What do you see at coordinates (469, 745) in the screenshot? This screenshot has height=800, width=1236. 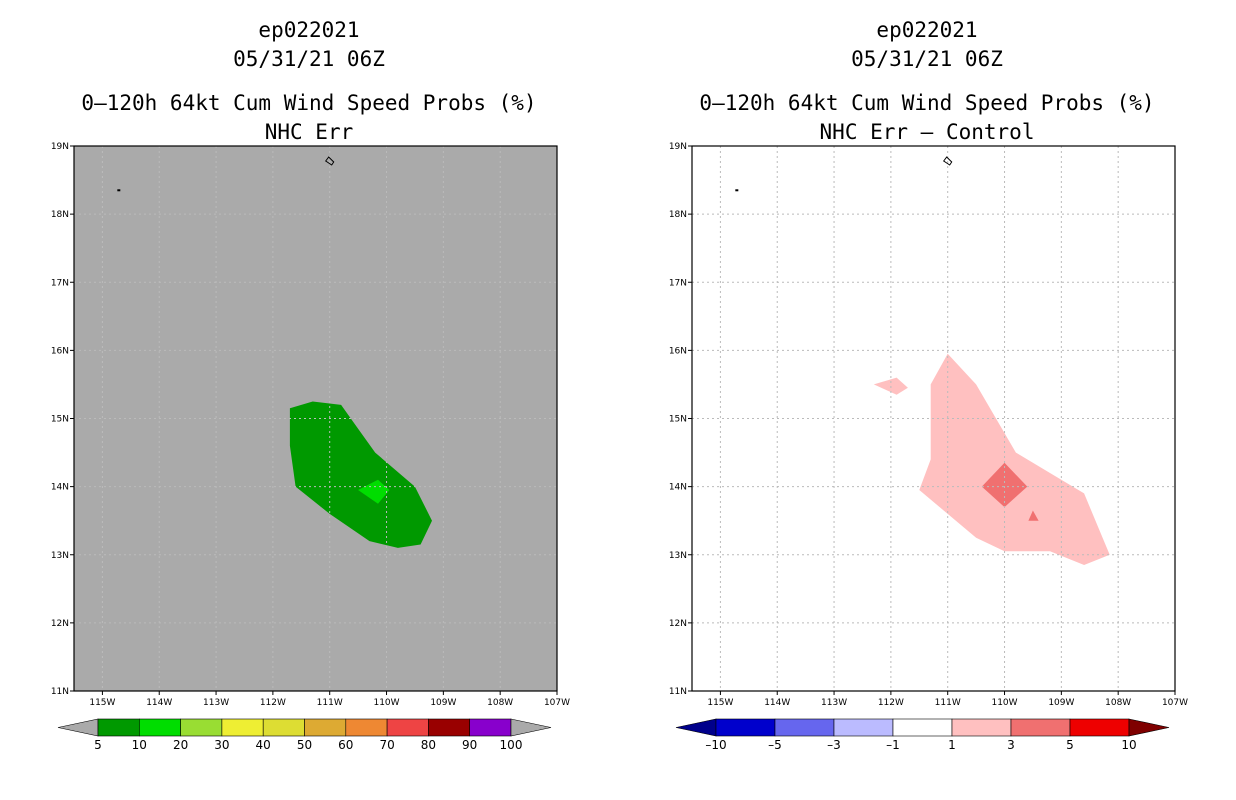 I see `colorbar-label: 90` at bounding box center [469, 745].